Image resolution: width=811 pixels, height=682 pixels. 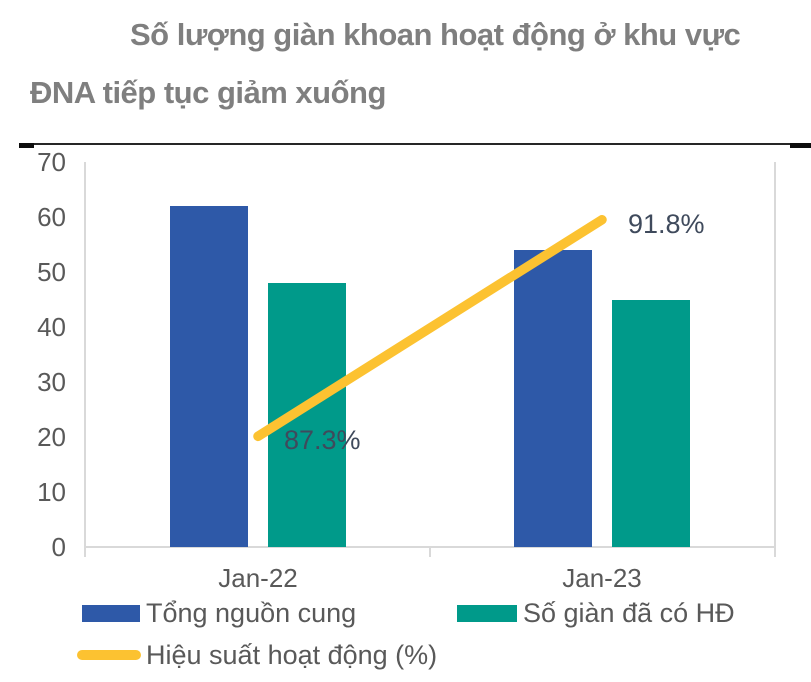 I want to click on y-axis-tick-label: 60, so click(x=51, y=217).